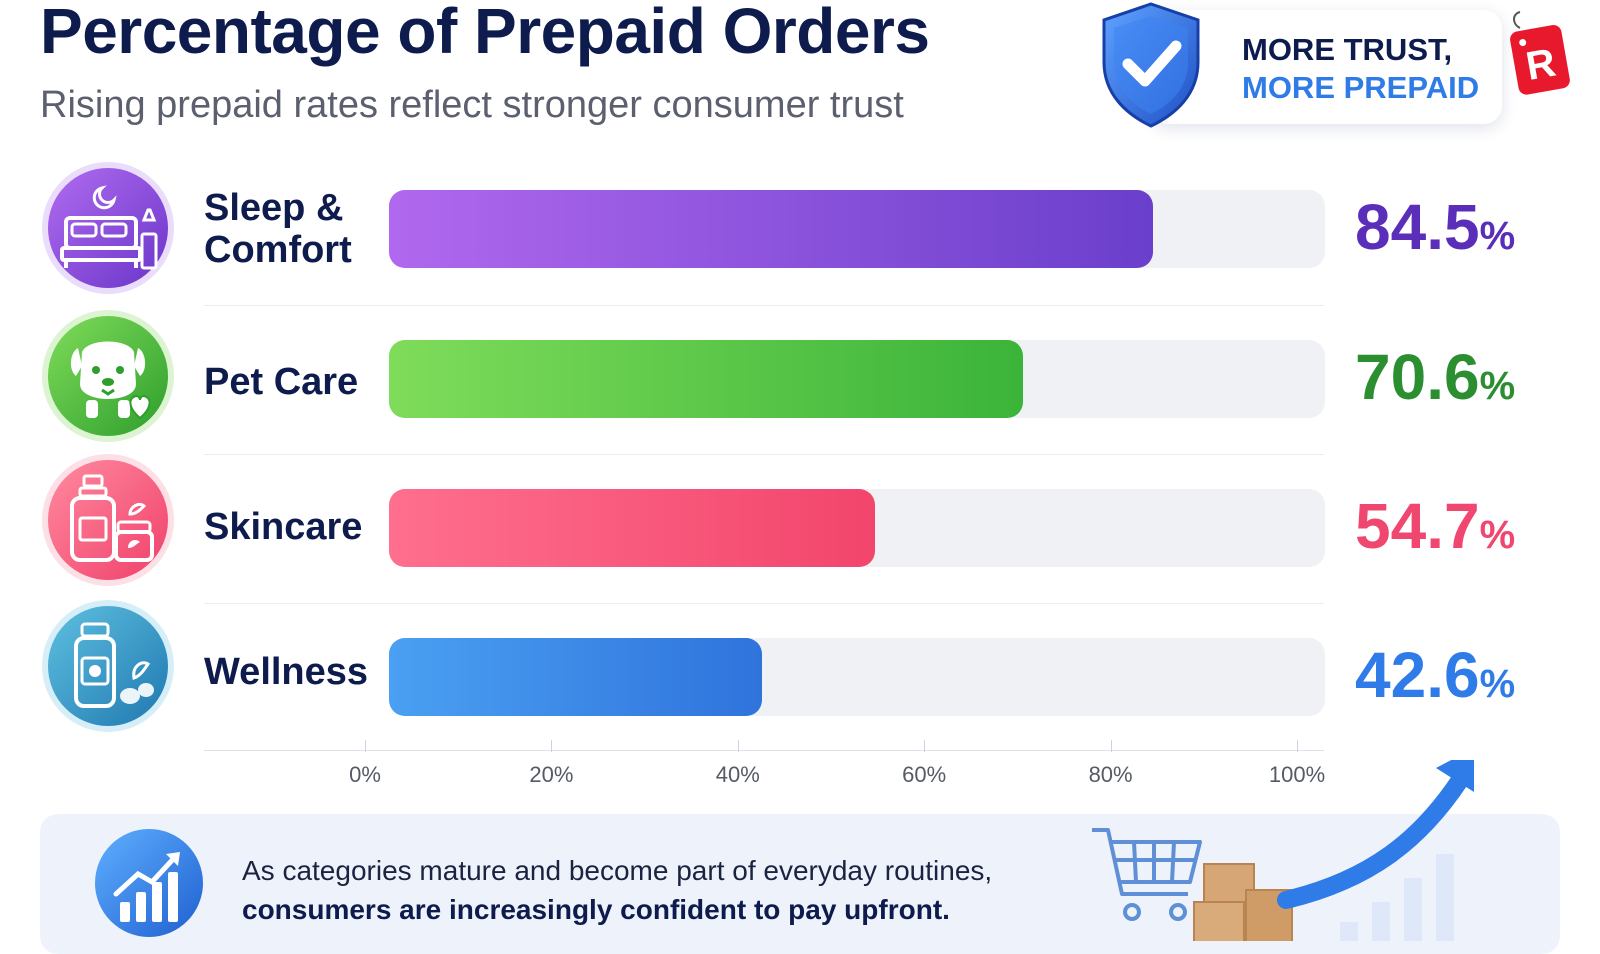  Describe the element at coordinates (485, 33) in the screenshot. I see `page-title: Percentage of Prepaid Orders` at that location.